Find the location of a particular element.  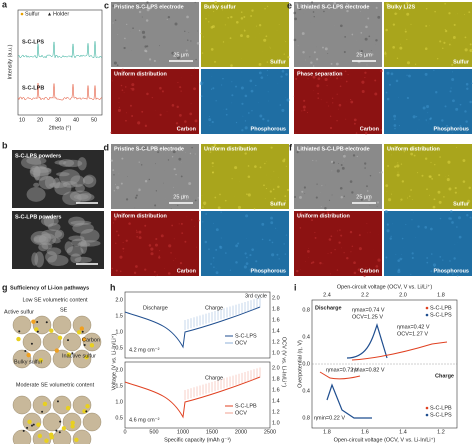

label: Holder is located at coordinates (61, 14).